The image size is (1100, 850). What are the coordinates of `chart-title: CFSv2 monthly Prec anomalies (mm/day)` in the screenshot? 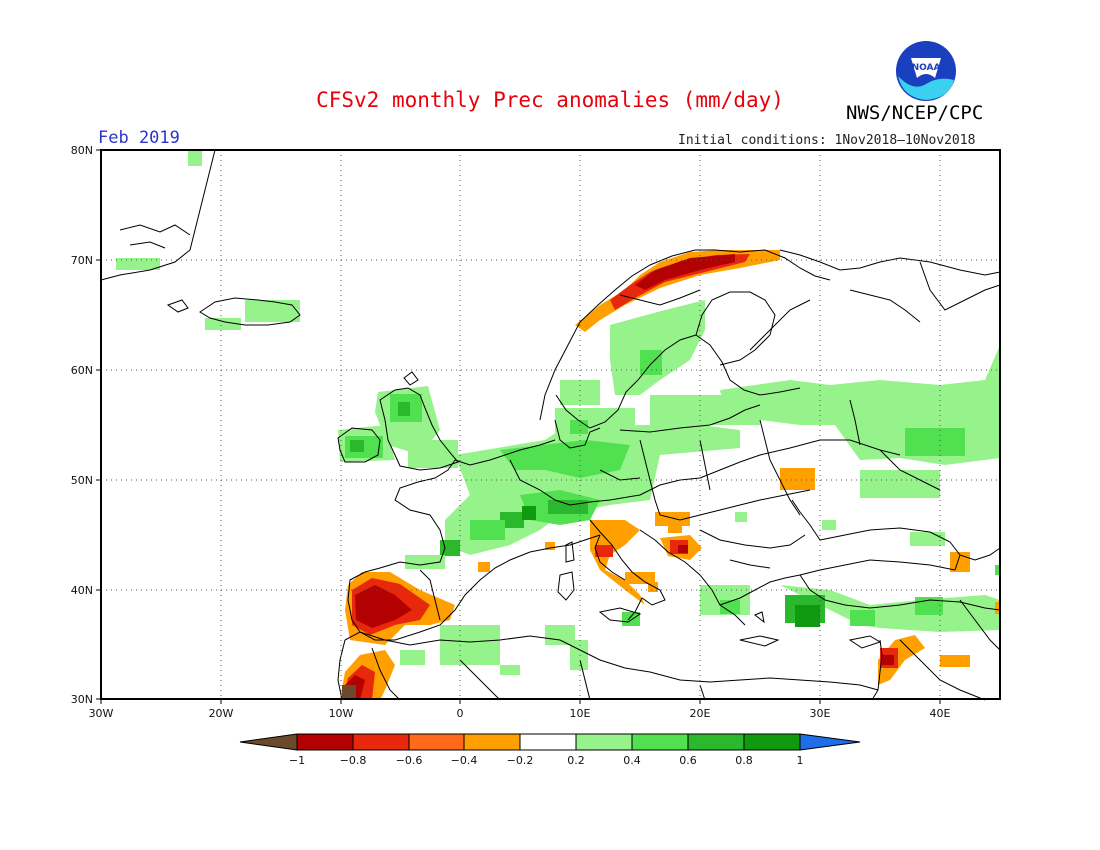 It's located at (550, 100).